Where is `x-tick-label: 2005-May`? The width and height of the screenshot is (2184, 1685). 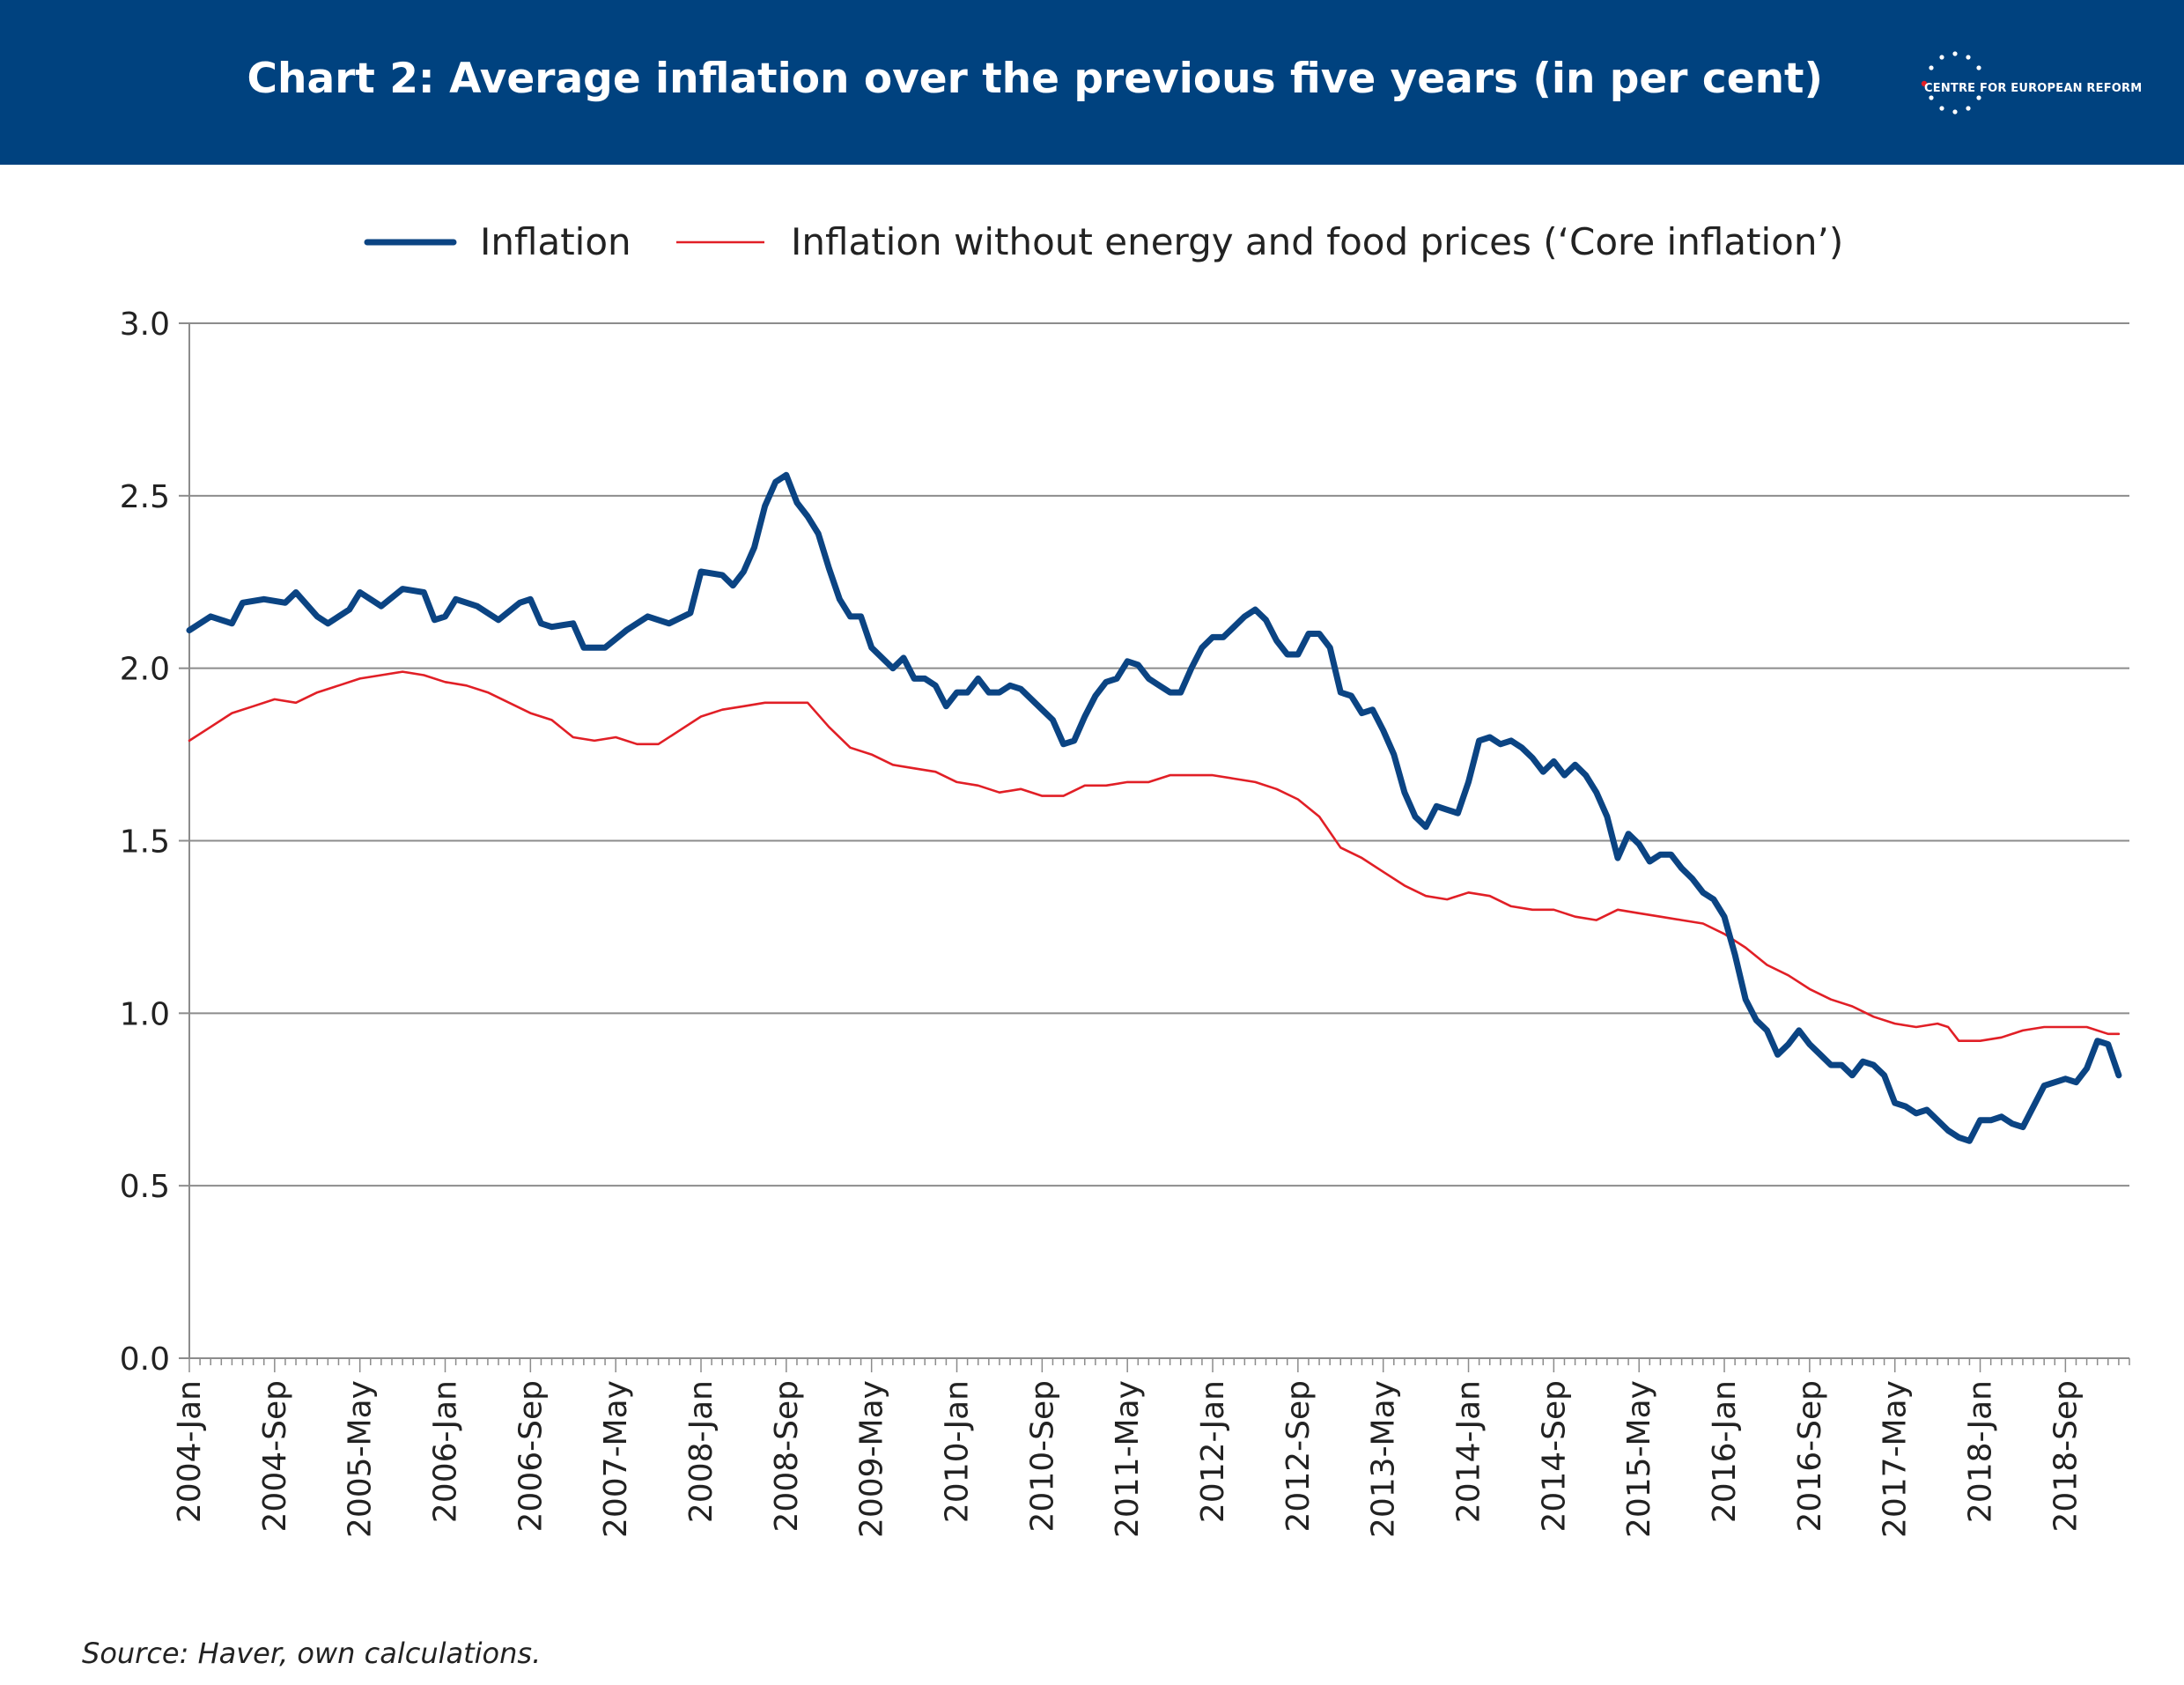 x-tick-label: 2005-May is located at coordinates (361, 1459).